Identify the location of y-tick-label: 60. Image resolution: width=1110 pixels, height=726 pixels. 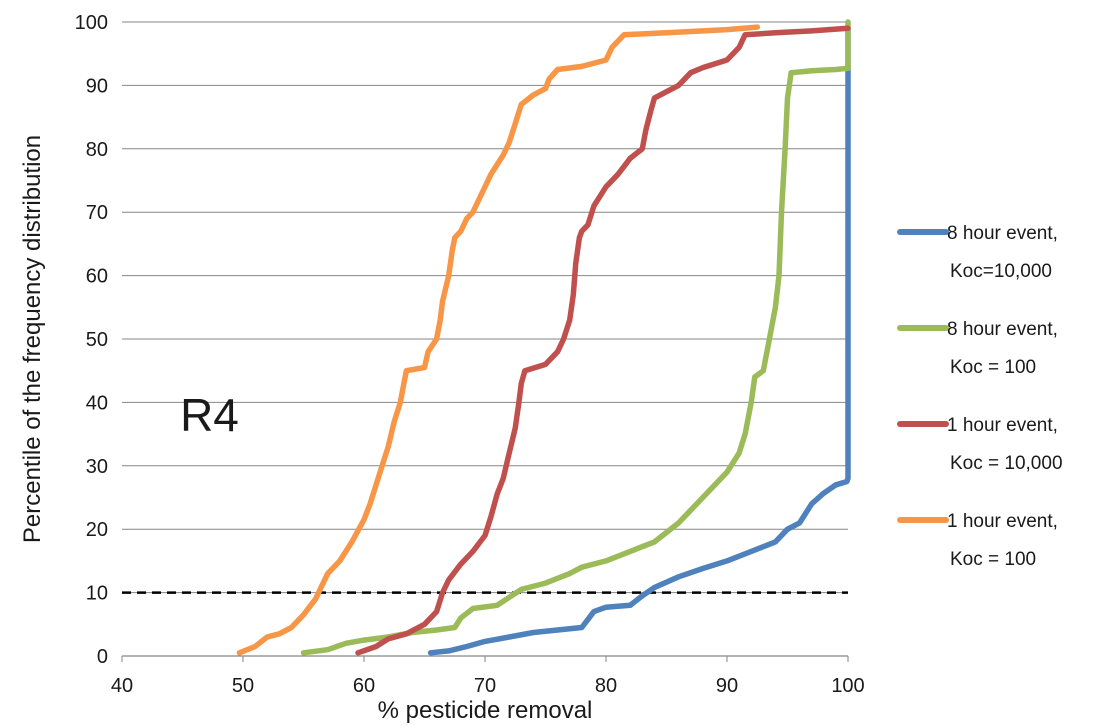
(97, 277).